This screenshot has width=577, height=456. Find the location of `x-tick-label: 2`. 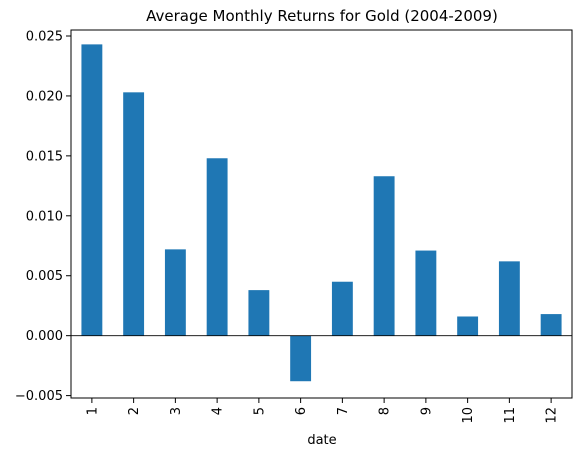

x-tick-label: 2 is located at coordinates (134, 411).